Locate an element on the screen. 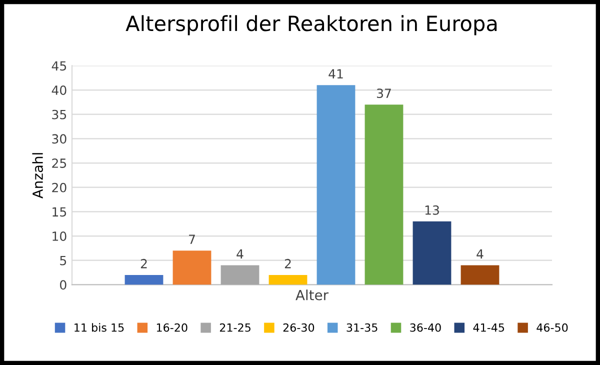  data-label: 37 is located at coordinates (384, 93).